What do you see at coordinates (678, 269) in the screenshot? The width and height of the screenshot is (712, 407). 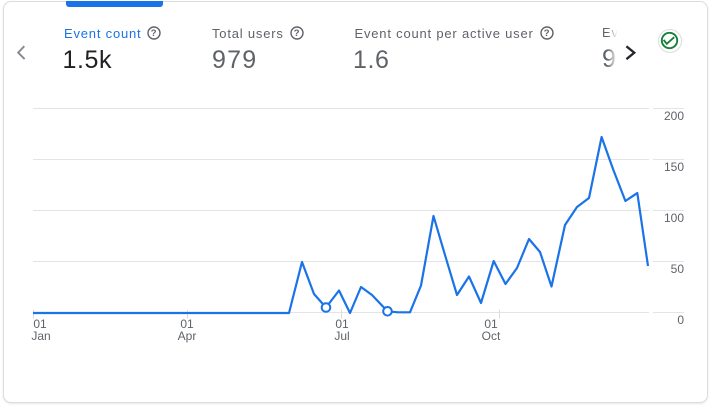 I see `svg-text: 50` at bounding box center [678, 269].